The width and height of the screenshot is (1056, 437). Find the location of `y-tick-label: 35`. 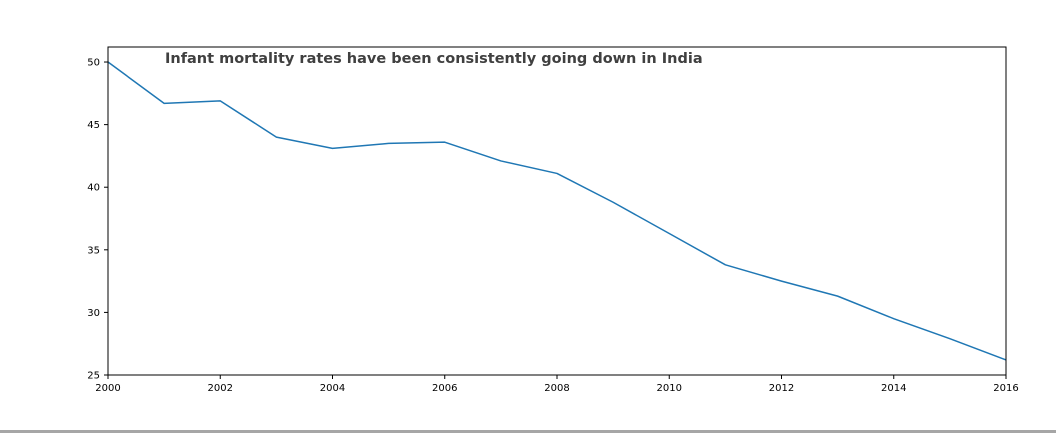

y-tick-label: 35 is located at coordinates (93, 250).